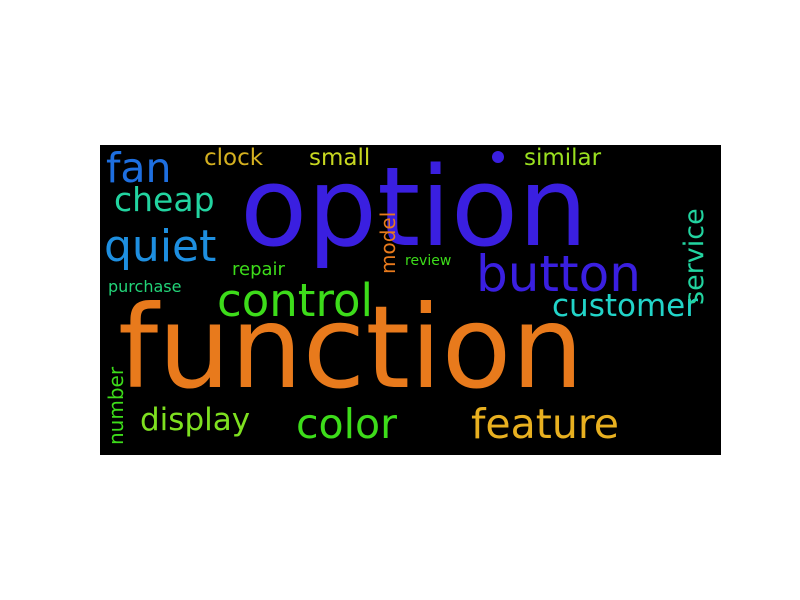 Image resolution: width=800 pixels, height=600 pixels. I want to click on word-customer: customer, so click(625, 306).